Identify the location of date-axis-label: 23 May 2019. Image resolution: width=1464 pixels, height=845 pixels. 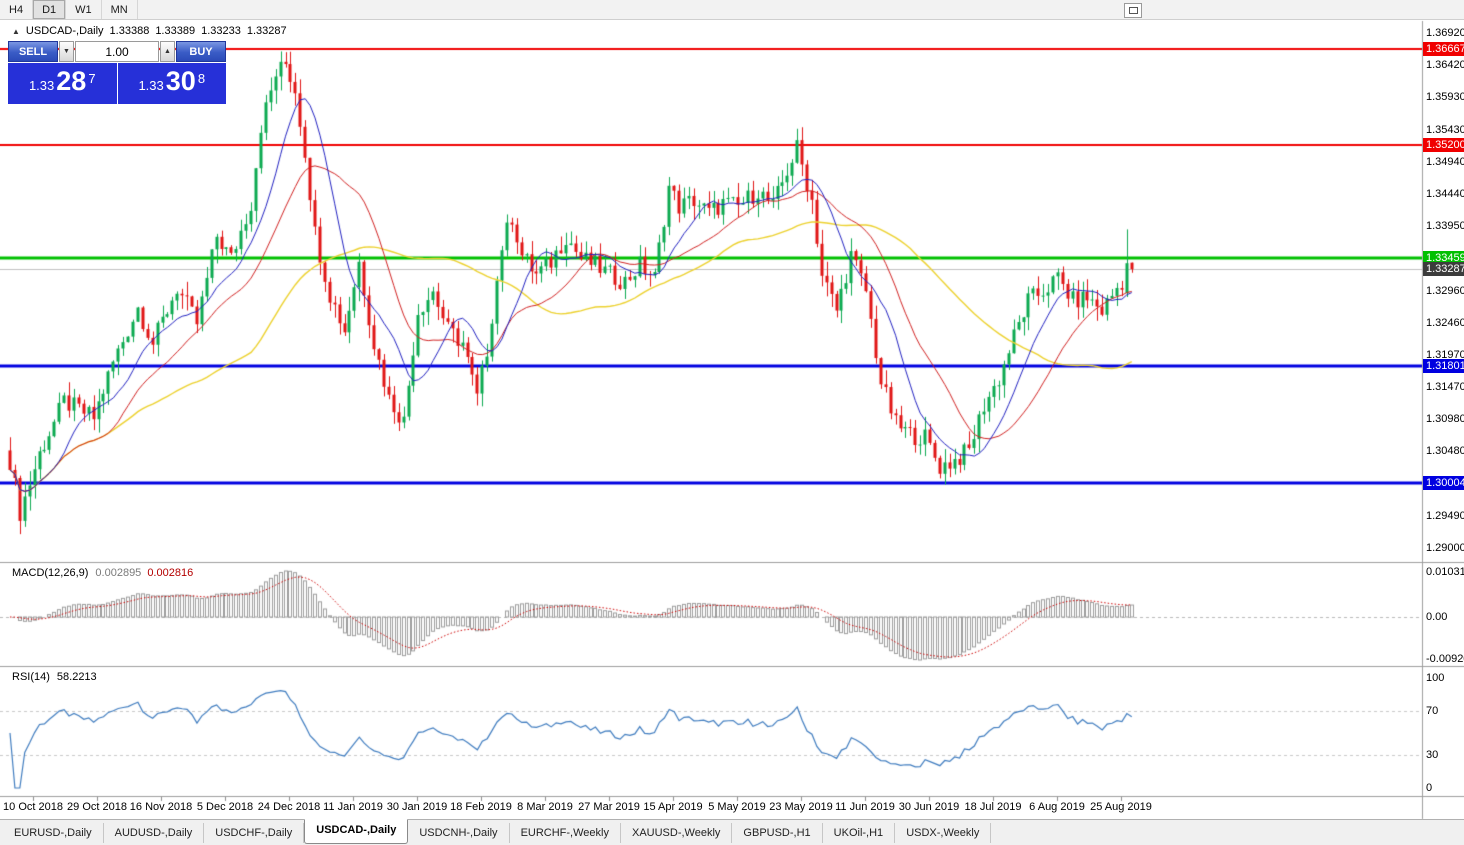
(801, 807).